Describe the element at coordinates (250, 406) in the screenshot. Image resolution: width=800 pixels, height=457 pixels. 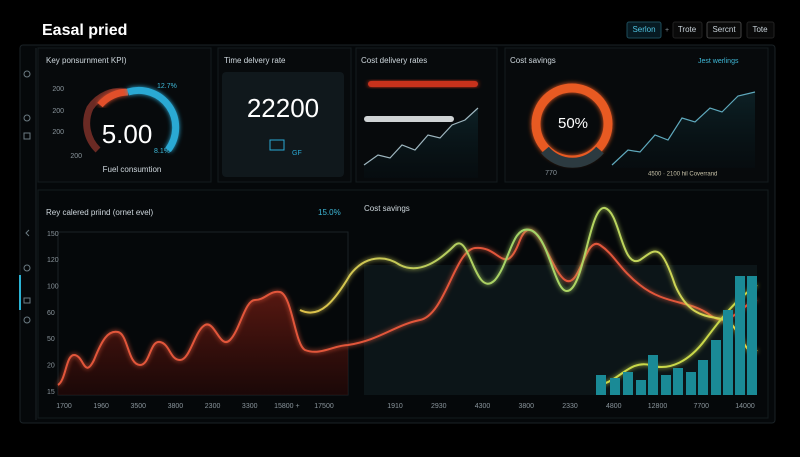
I see `x-tick-label: 3300` at that location.